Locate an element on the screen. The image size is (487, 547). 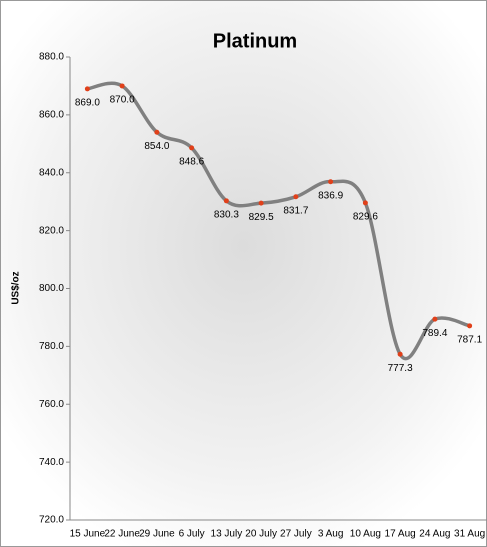
x-tick-label: 15 June is located at coordinates (88, 534).